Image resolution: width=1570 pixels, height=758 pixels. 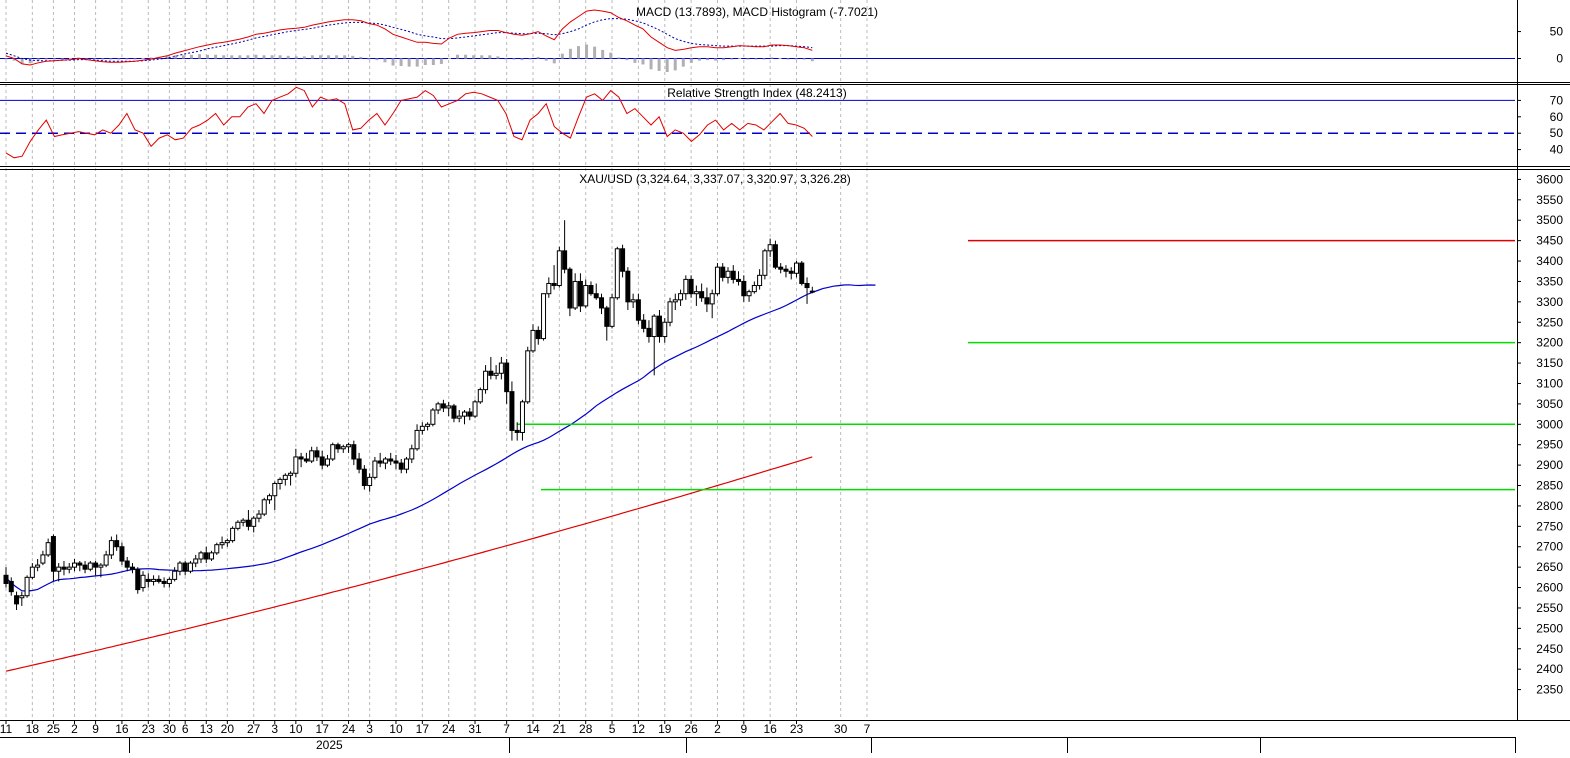 What do you see at coordinates (1549, 200) in the screenshot?
I see `price-y-tick-label: 3550` at bounding box center [1549, 200].